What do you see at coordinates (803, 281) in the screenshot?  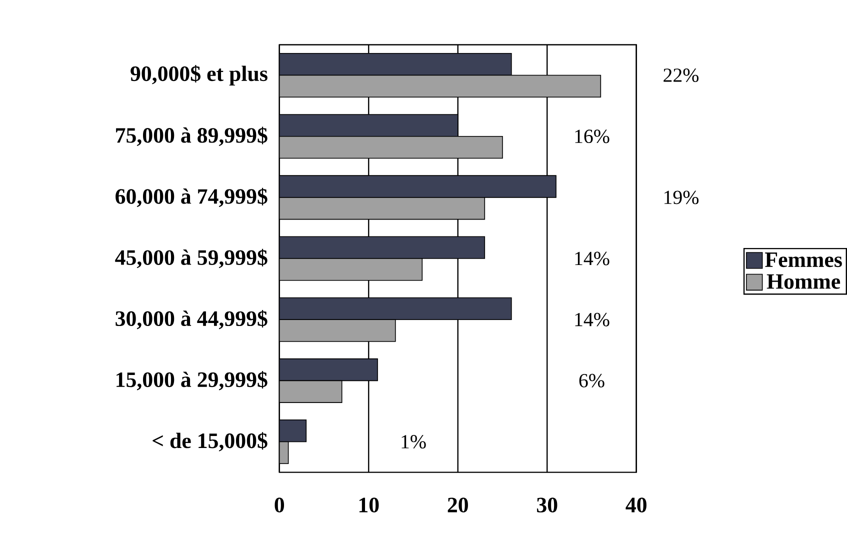 I see `legend-label: Homme` at bounding box center [803, 281].